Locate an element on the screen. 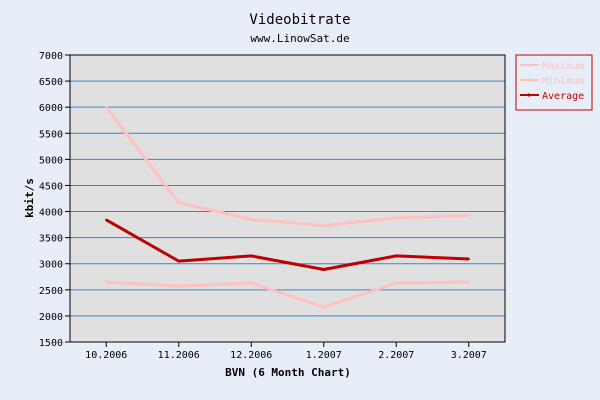 This screenshot has height=400, width=600. x-tick-label: 1.2007 is located at coordinates (324, 355).